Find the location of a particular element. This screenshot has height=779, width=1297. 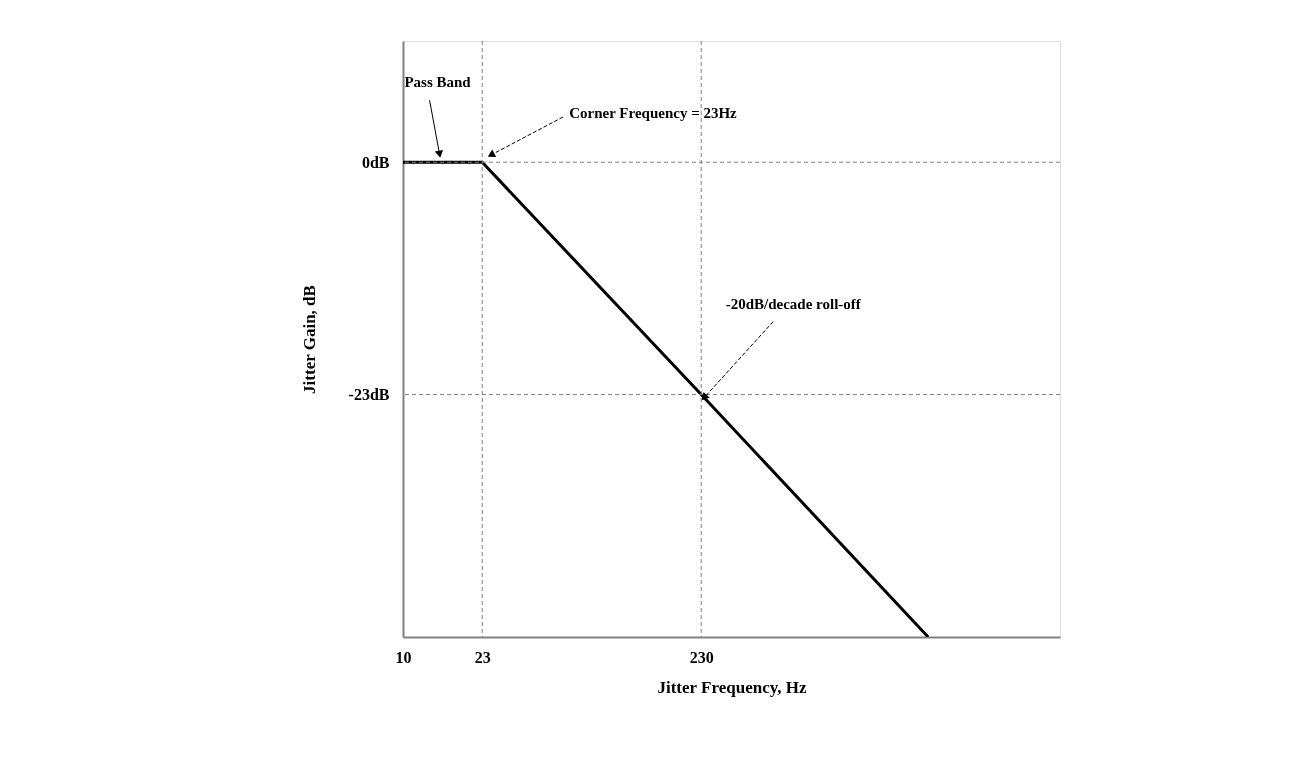

y-tick-label: -23dB is located at coordinates (369, 395).